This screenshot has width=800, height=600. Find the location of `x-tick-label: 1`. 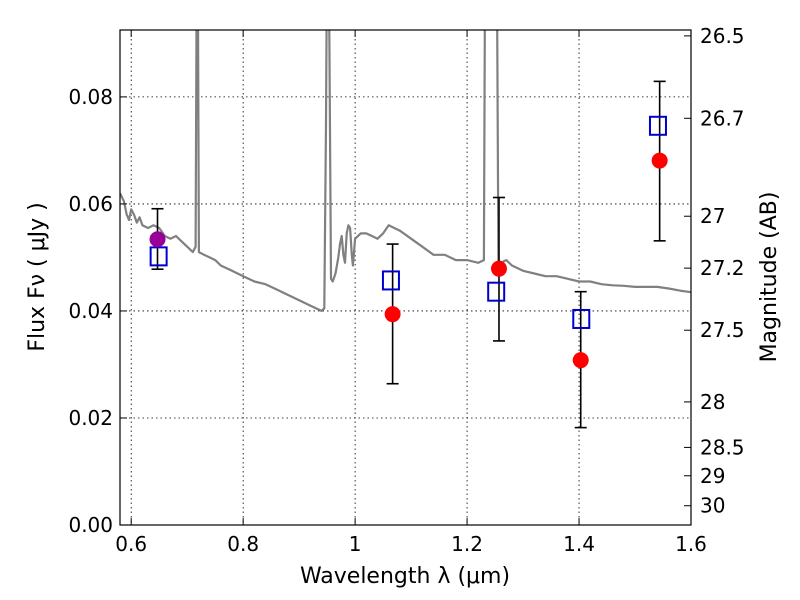

x-tick-label: 1 is located at coordinates (355, 544).